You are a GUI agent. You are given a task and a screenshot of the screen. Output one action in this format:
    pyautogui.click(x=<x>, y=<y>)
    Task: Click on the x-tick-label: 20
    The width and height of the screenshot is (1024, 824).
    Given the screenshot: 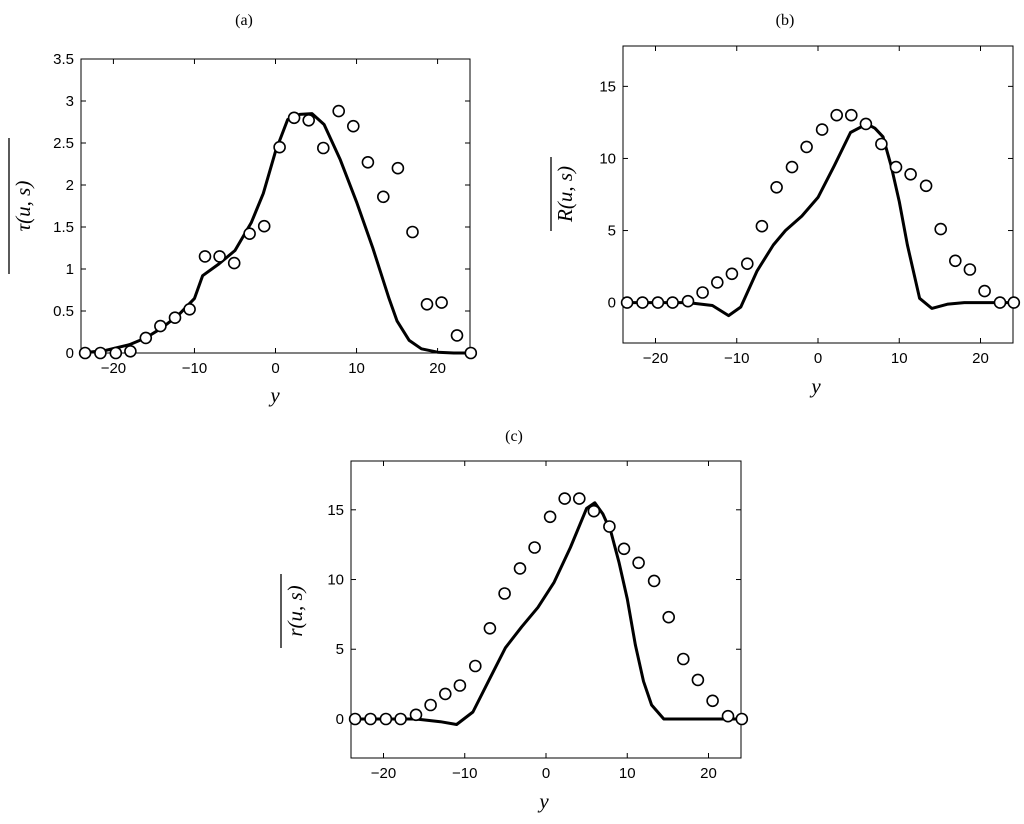 What is the action you would take?
    pyautogui.click(x=708, y=773)
    